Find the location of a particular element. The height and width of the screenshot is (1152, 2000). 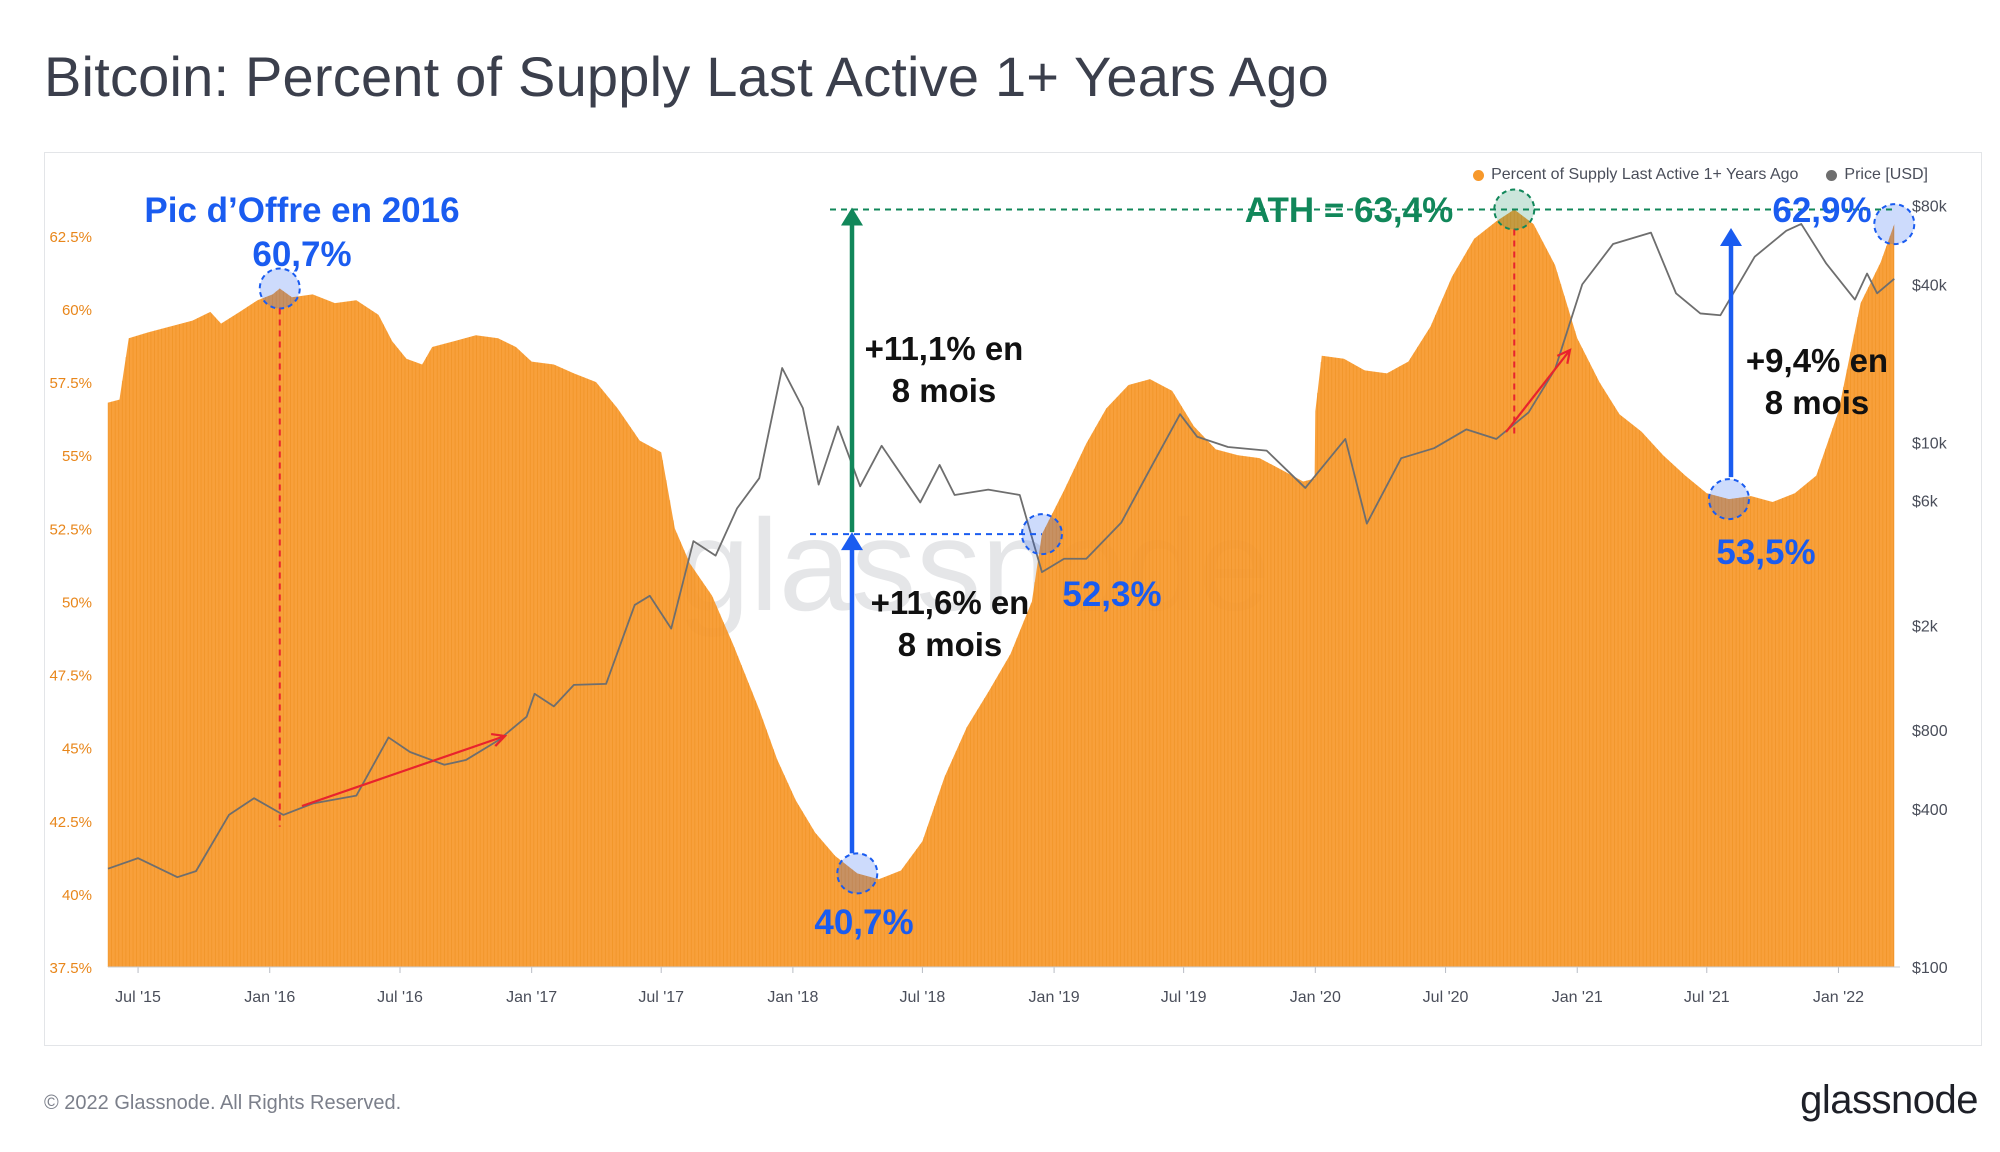

trend-arrow-2016-head is located at coordinates (499, 739).